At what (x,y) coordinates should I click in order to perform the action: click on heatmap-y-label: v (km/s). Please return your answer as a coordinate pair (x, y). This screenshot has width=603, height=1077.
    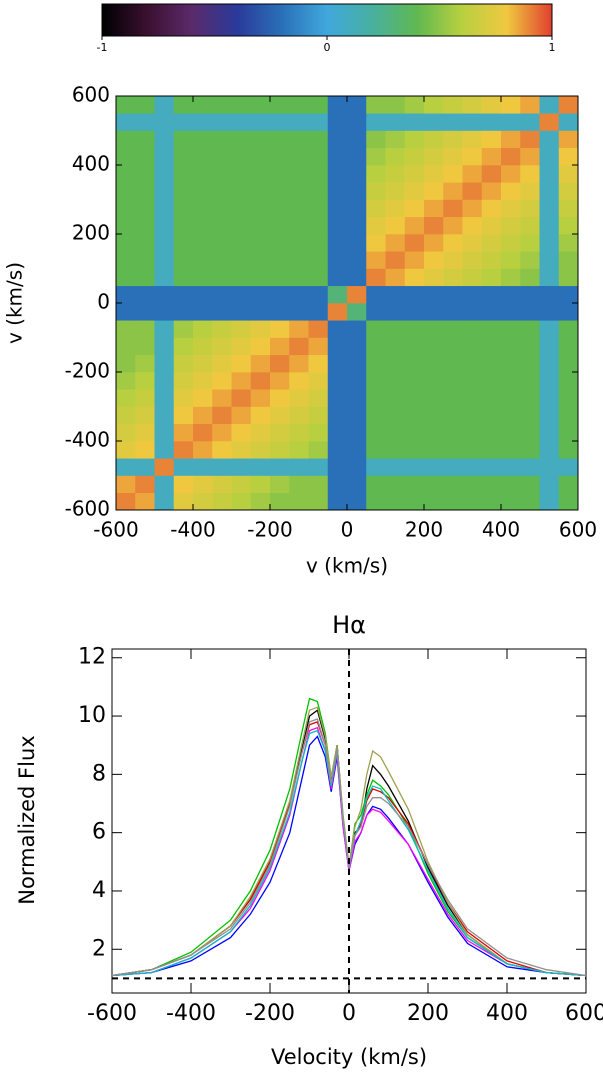
    Looking at the image, I should click on (15, 303).